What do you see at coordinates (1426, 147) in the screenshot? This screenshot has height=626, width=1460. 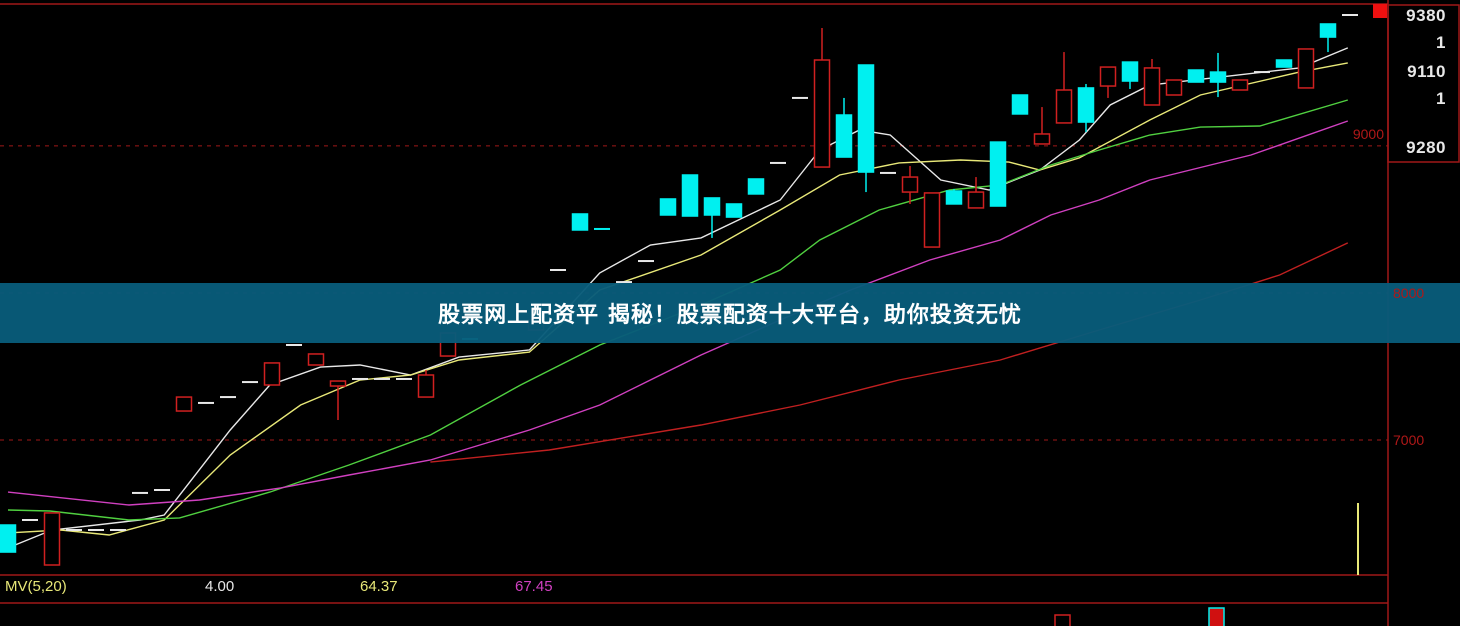 I see `price-box-value: 9280` at bounding box center [1426, 147].